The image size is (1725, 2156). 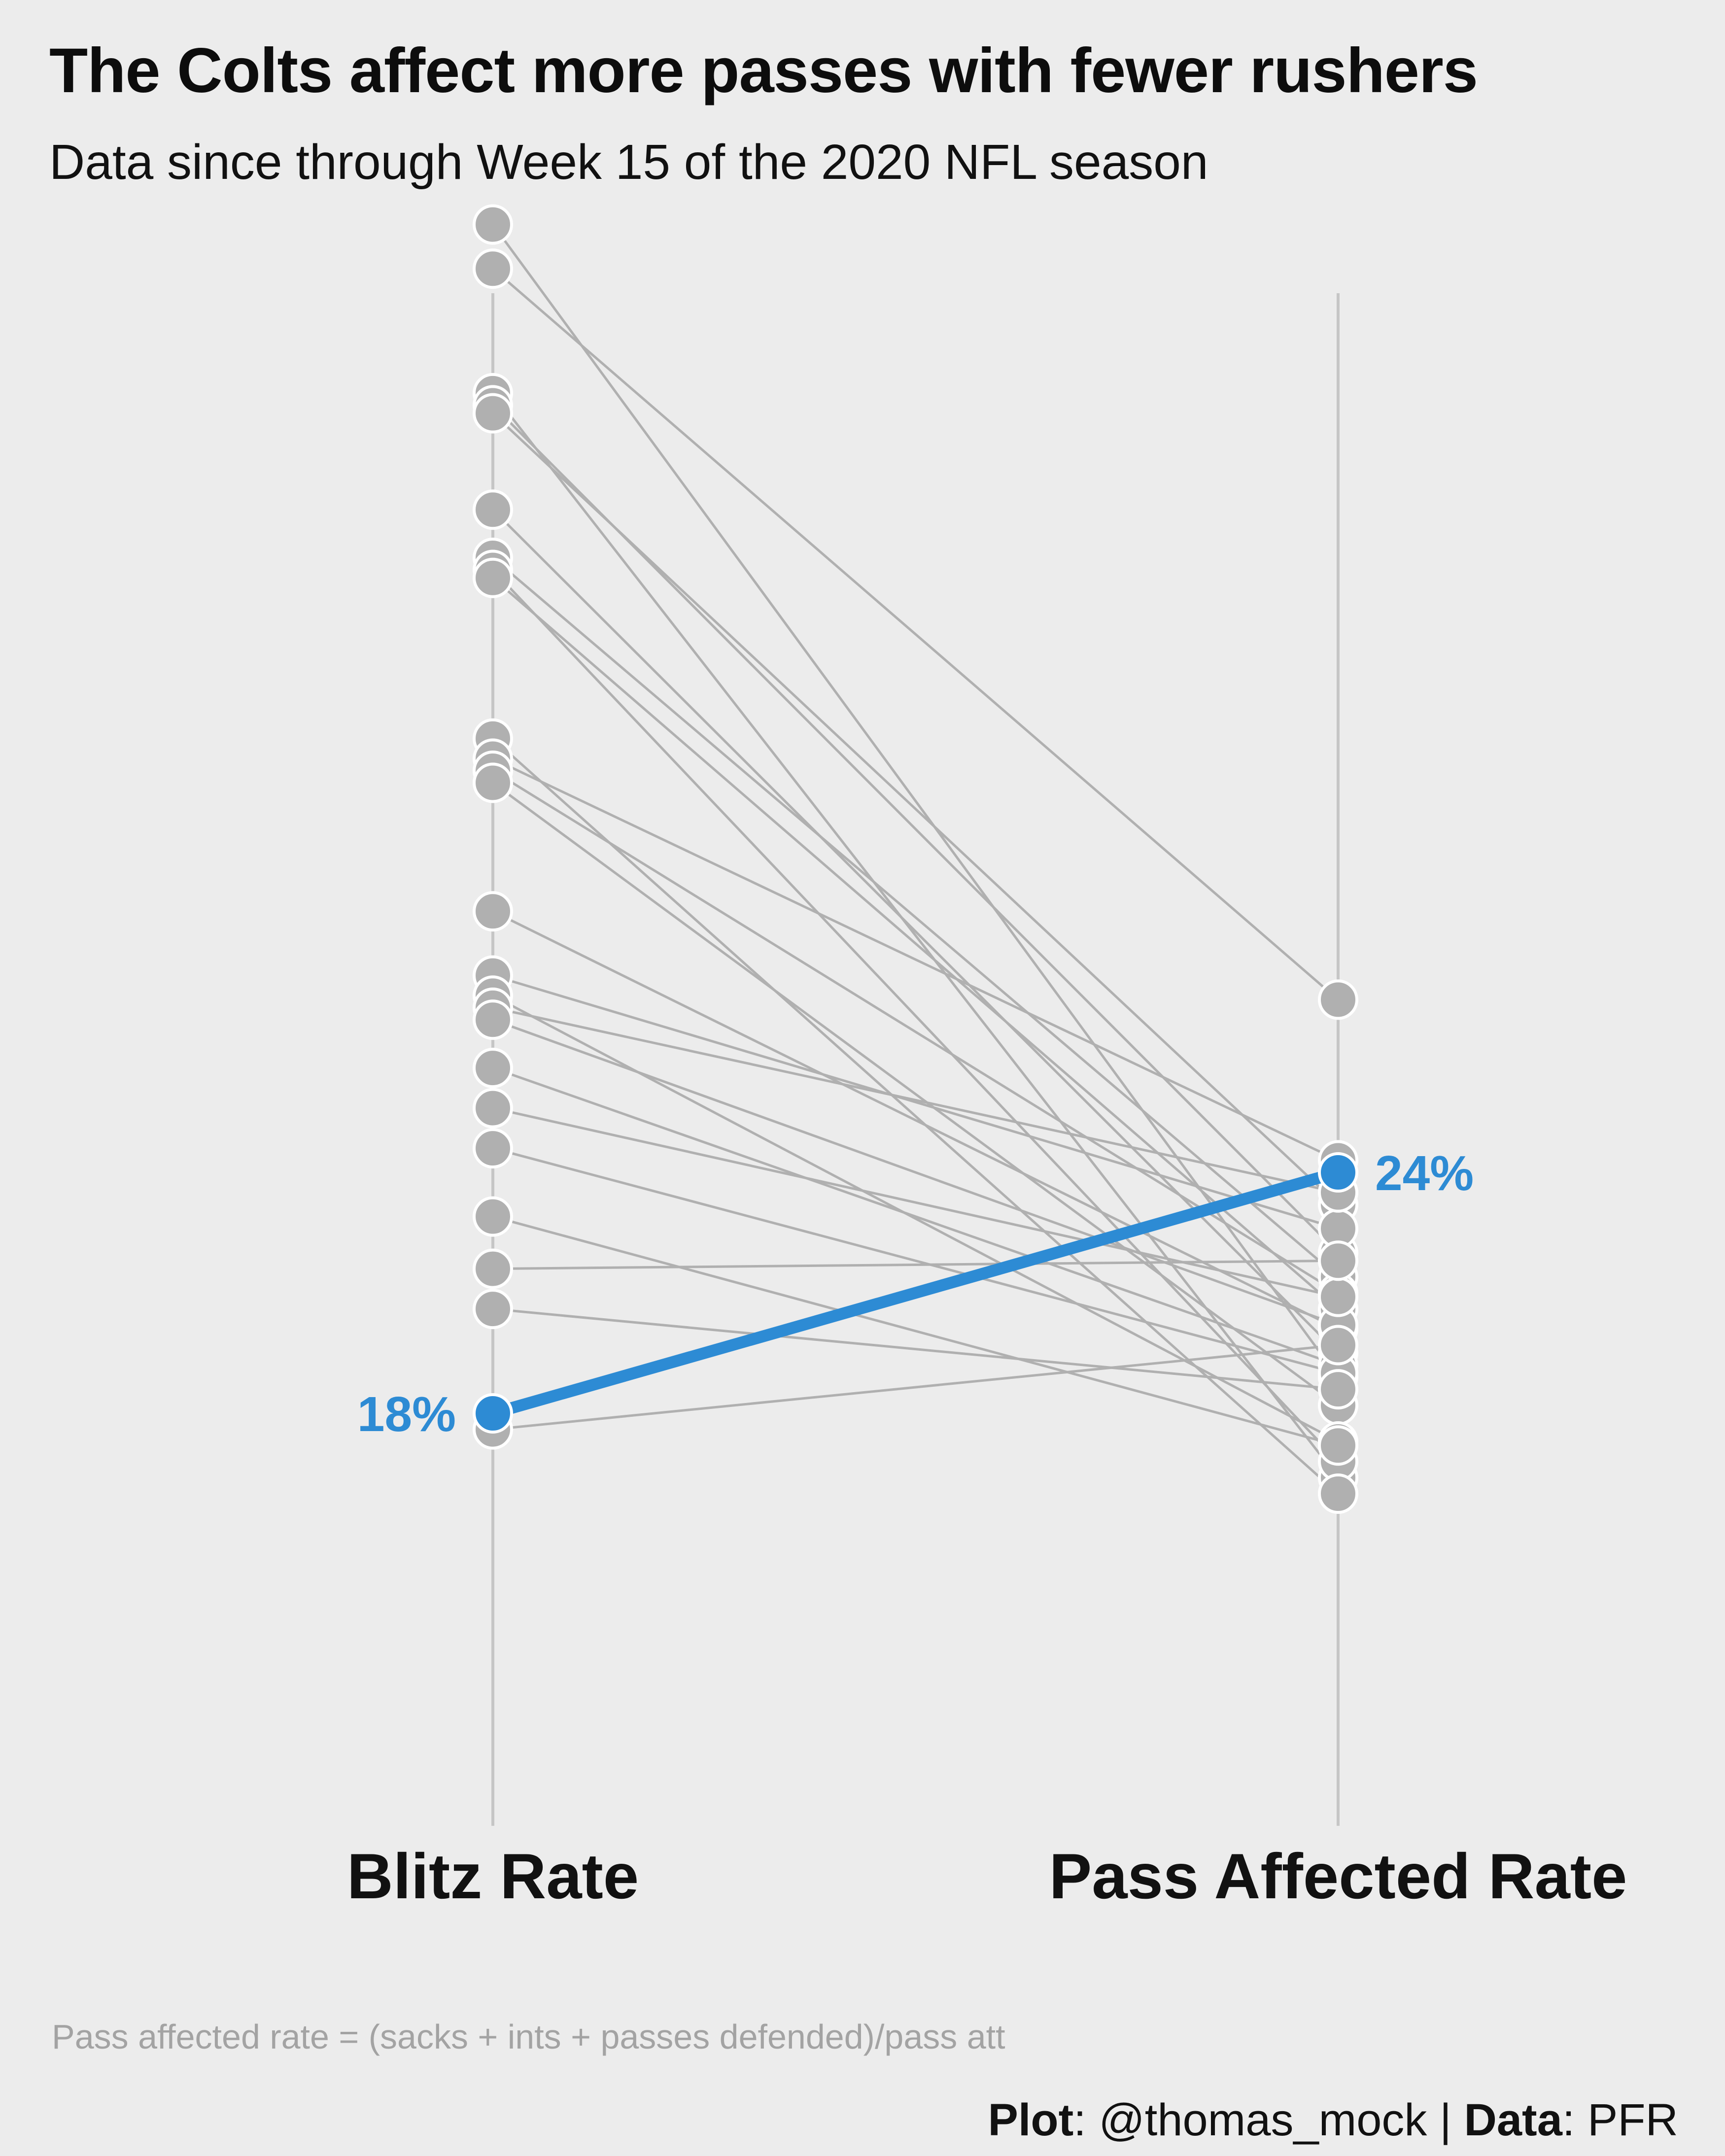 I want to click on chart-credit: Plot: @thomas_mock | Data: PFR, so click(x=1333, y=2120).